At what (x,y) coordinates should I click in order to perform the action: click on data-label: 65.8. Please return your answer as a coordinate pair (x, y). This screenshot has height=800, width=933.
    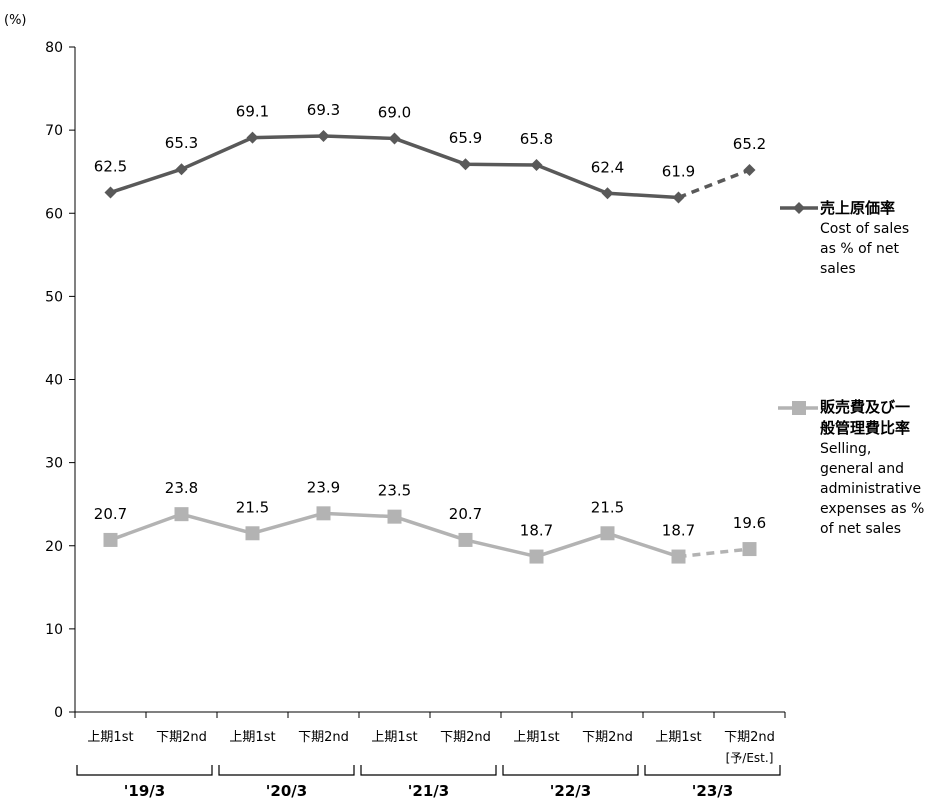
    Looking at the image, I should click on (536, 139).